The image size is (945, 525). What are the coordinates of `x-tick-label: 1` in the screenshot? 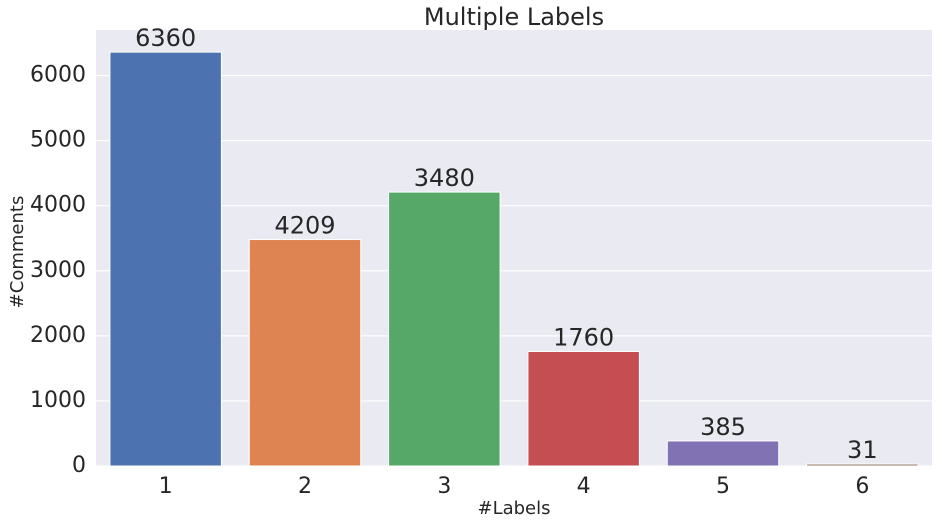 It's located at (166, 486).